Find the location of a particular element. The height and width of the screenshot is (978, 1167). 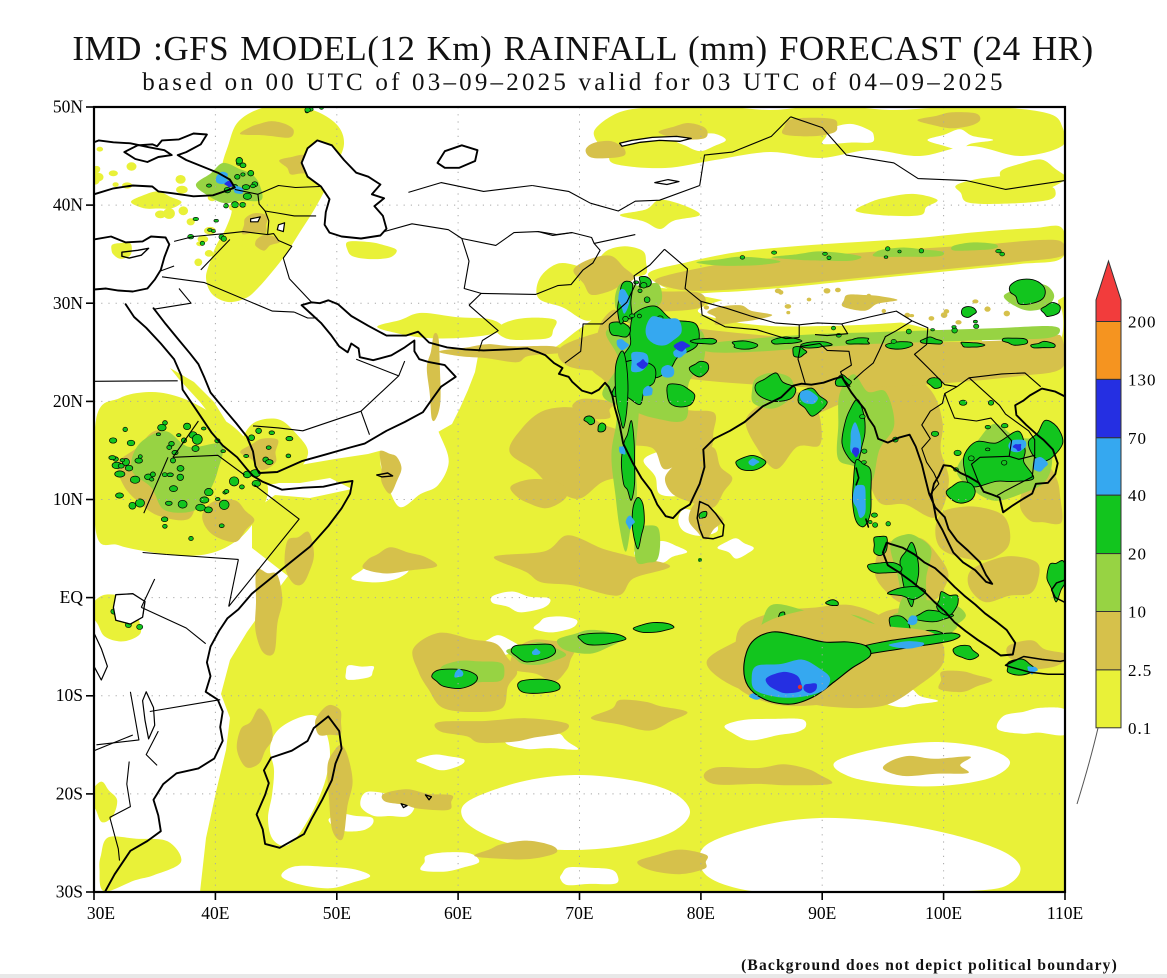

svg-text: 100E is located at coordinates (943, 913).